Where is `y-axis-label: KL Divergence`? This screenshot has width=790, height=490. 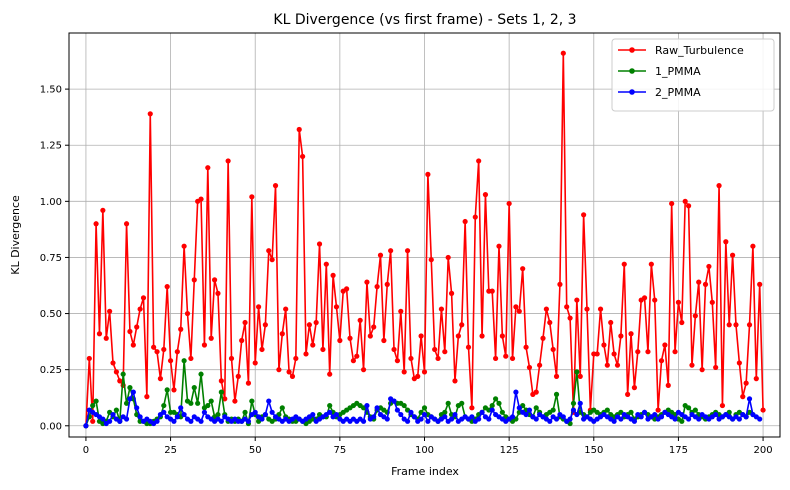 y-axis-label: KL Divergence is located at coordinates (15, 235).